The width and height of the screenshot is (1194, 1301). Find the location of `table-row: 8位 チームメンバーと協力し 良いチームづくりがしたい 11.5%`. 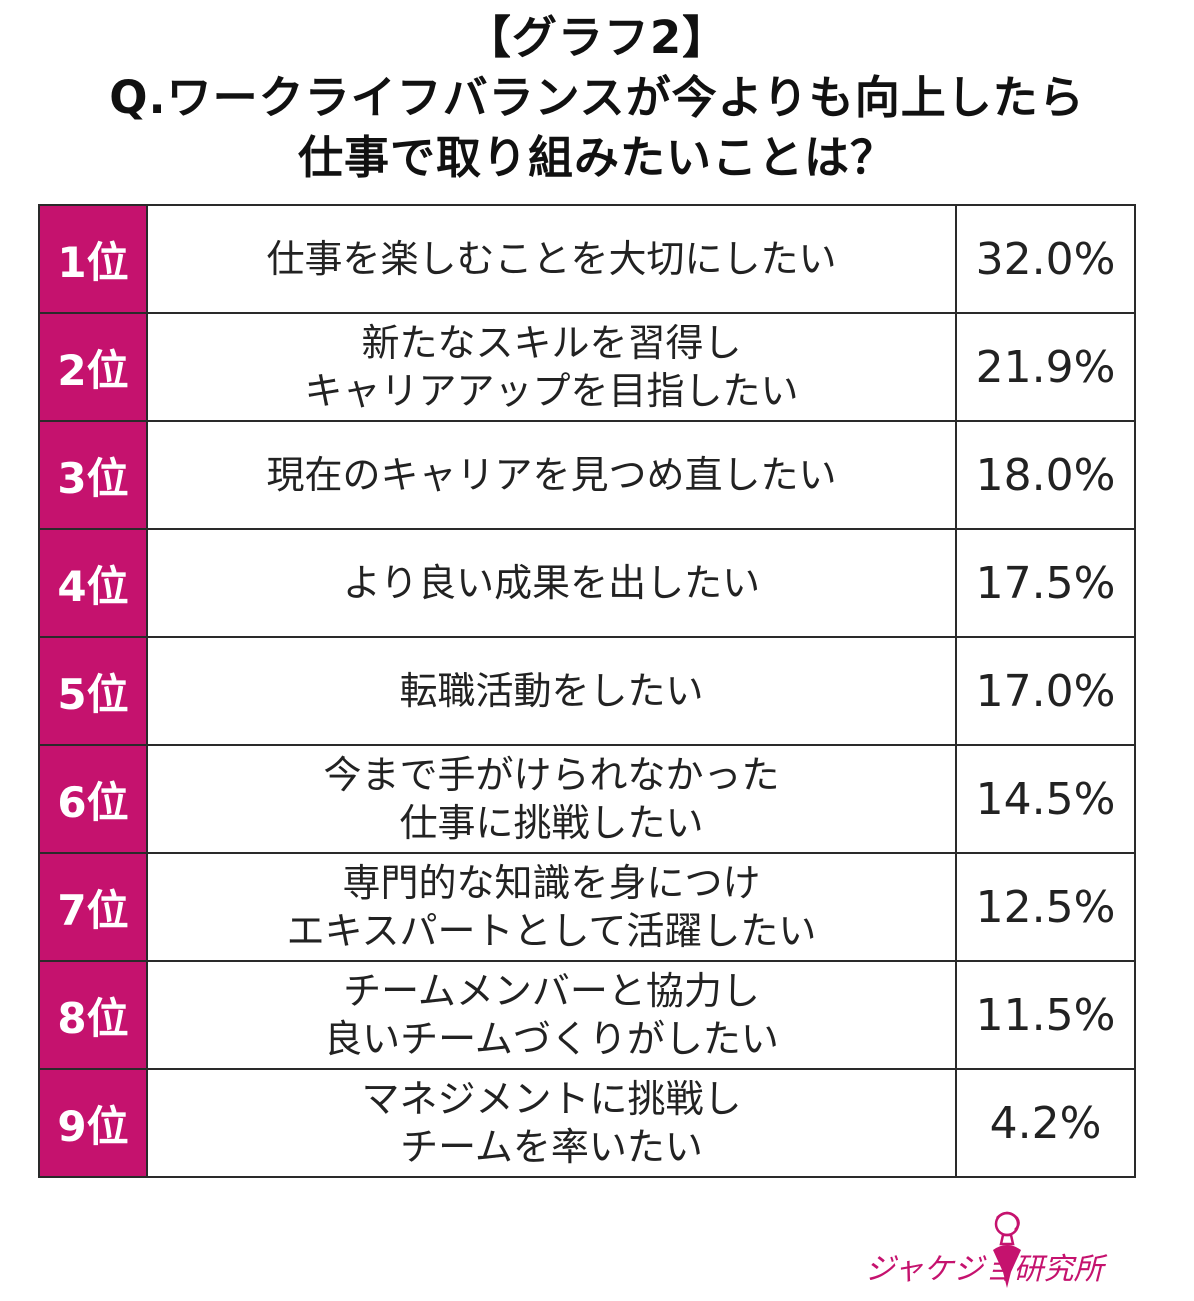

table-row: 8位 チームメンバーと協力し 良いチームづくりがしたい 11.5% is located at coordinates (587, 1015).